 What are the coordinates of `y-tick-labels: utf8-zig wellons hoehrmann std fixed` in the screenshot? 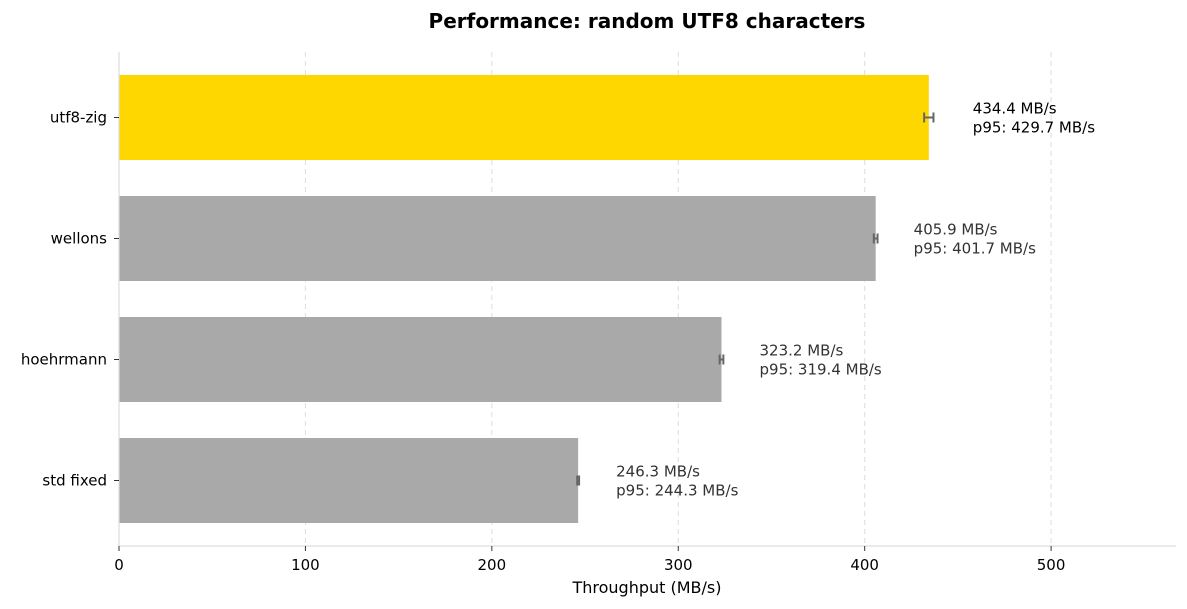 It's located at (70, 299).